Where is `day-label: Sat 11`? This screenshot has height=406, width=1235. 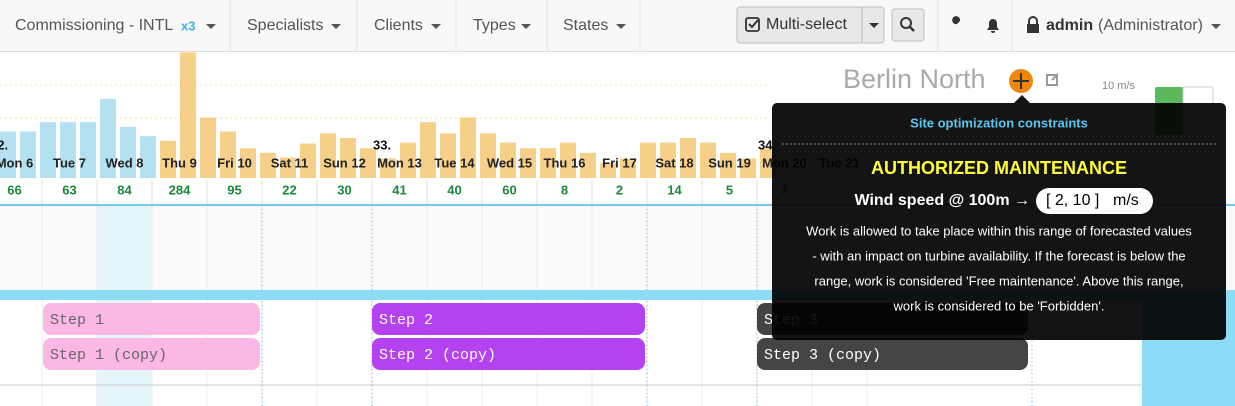
day-label: Sat 11 is located at coordinates (290, 162).